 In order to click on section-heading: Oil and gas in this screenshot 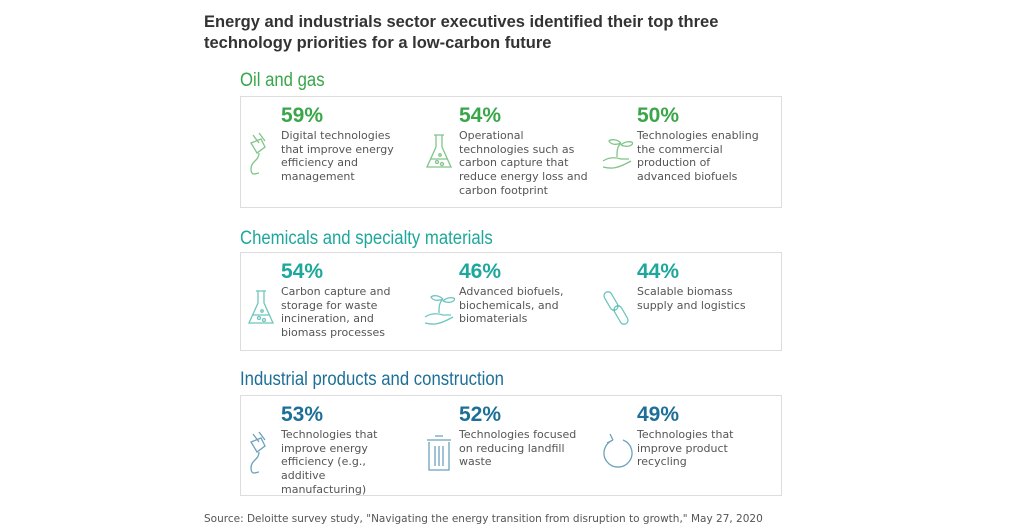, I will do `click(282, 80)`.